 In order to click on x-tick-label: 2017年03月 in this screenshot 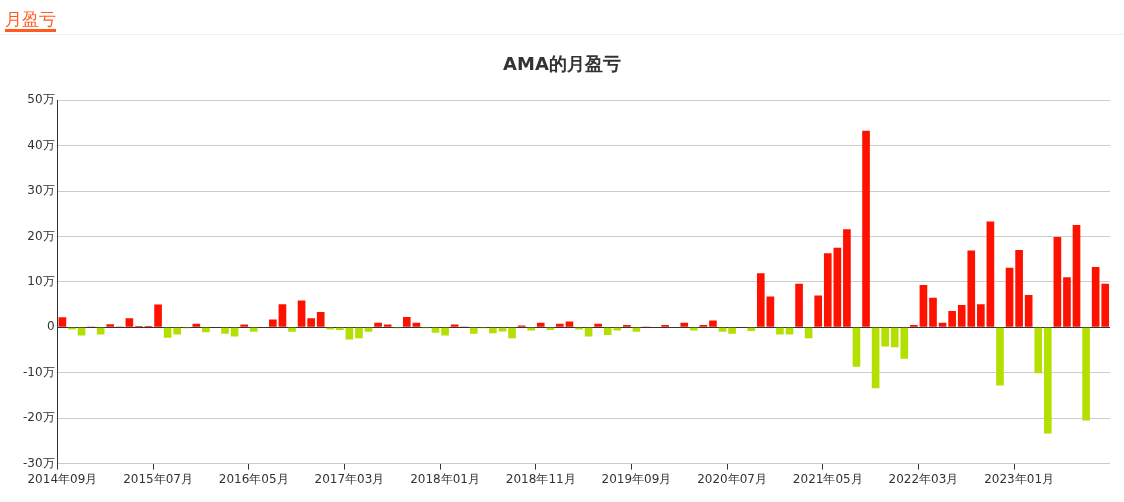, I will do `click(349, 478)`.